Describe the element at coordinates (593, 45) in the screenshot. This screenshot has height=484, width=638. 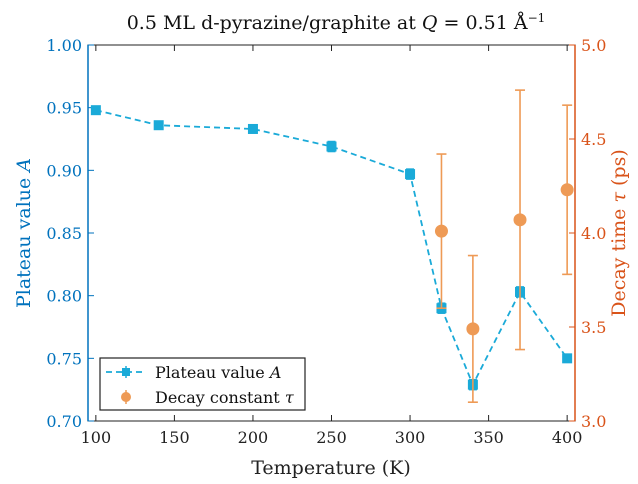
I see `y-right-tick-label: 5.0` at that location.